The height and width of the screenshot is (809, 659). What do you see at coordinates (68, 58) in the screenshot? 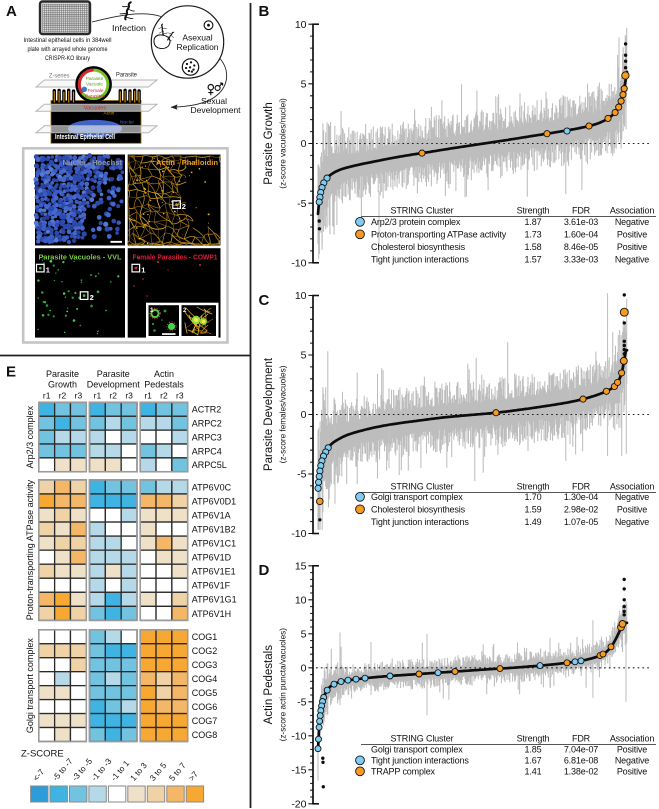
I see `svg-text: CRISPR-KO library` at bounding box center [68, 58].